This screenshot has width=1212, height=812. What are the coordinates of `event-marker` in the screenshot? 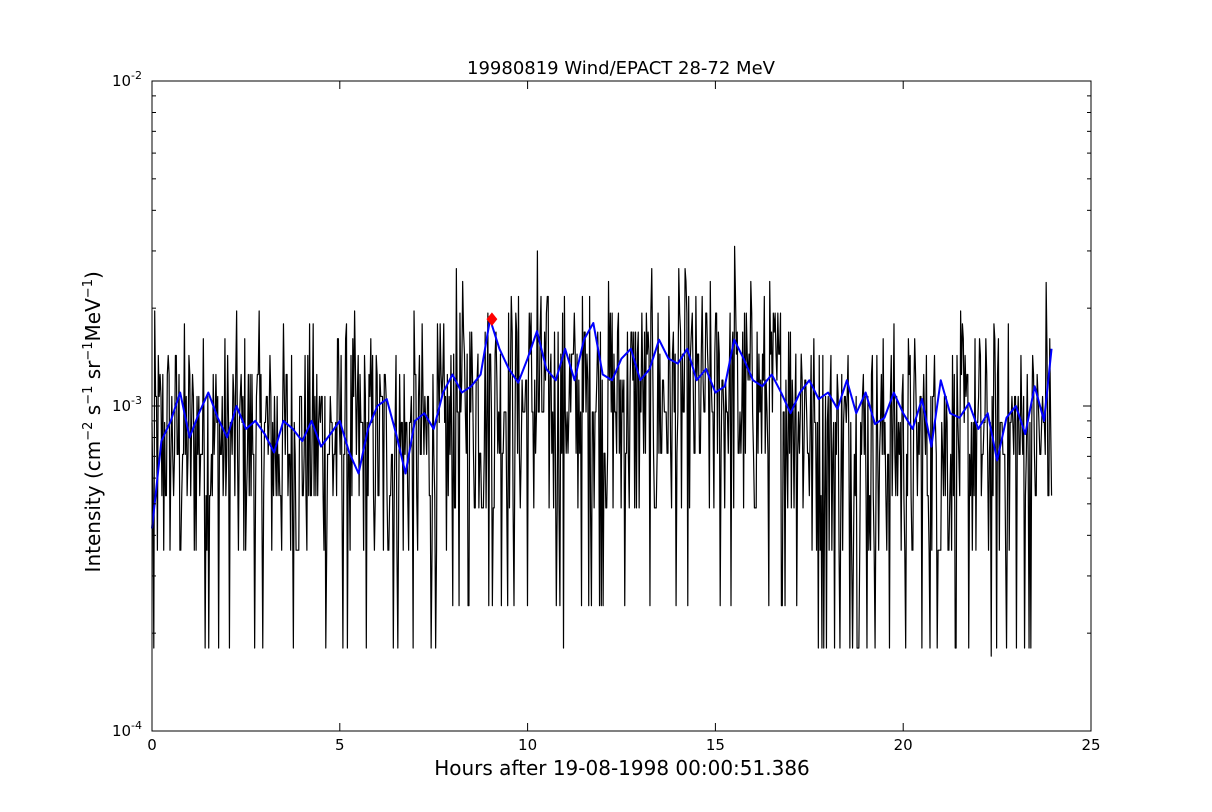 It's located at (492, 319).